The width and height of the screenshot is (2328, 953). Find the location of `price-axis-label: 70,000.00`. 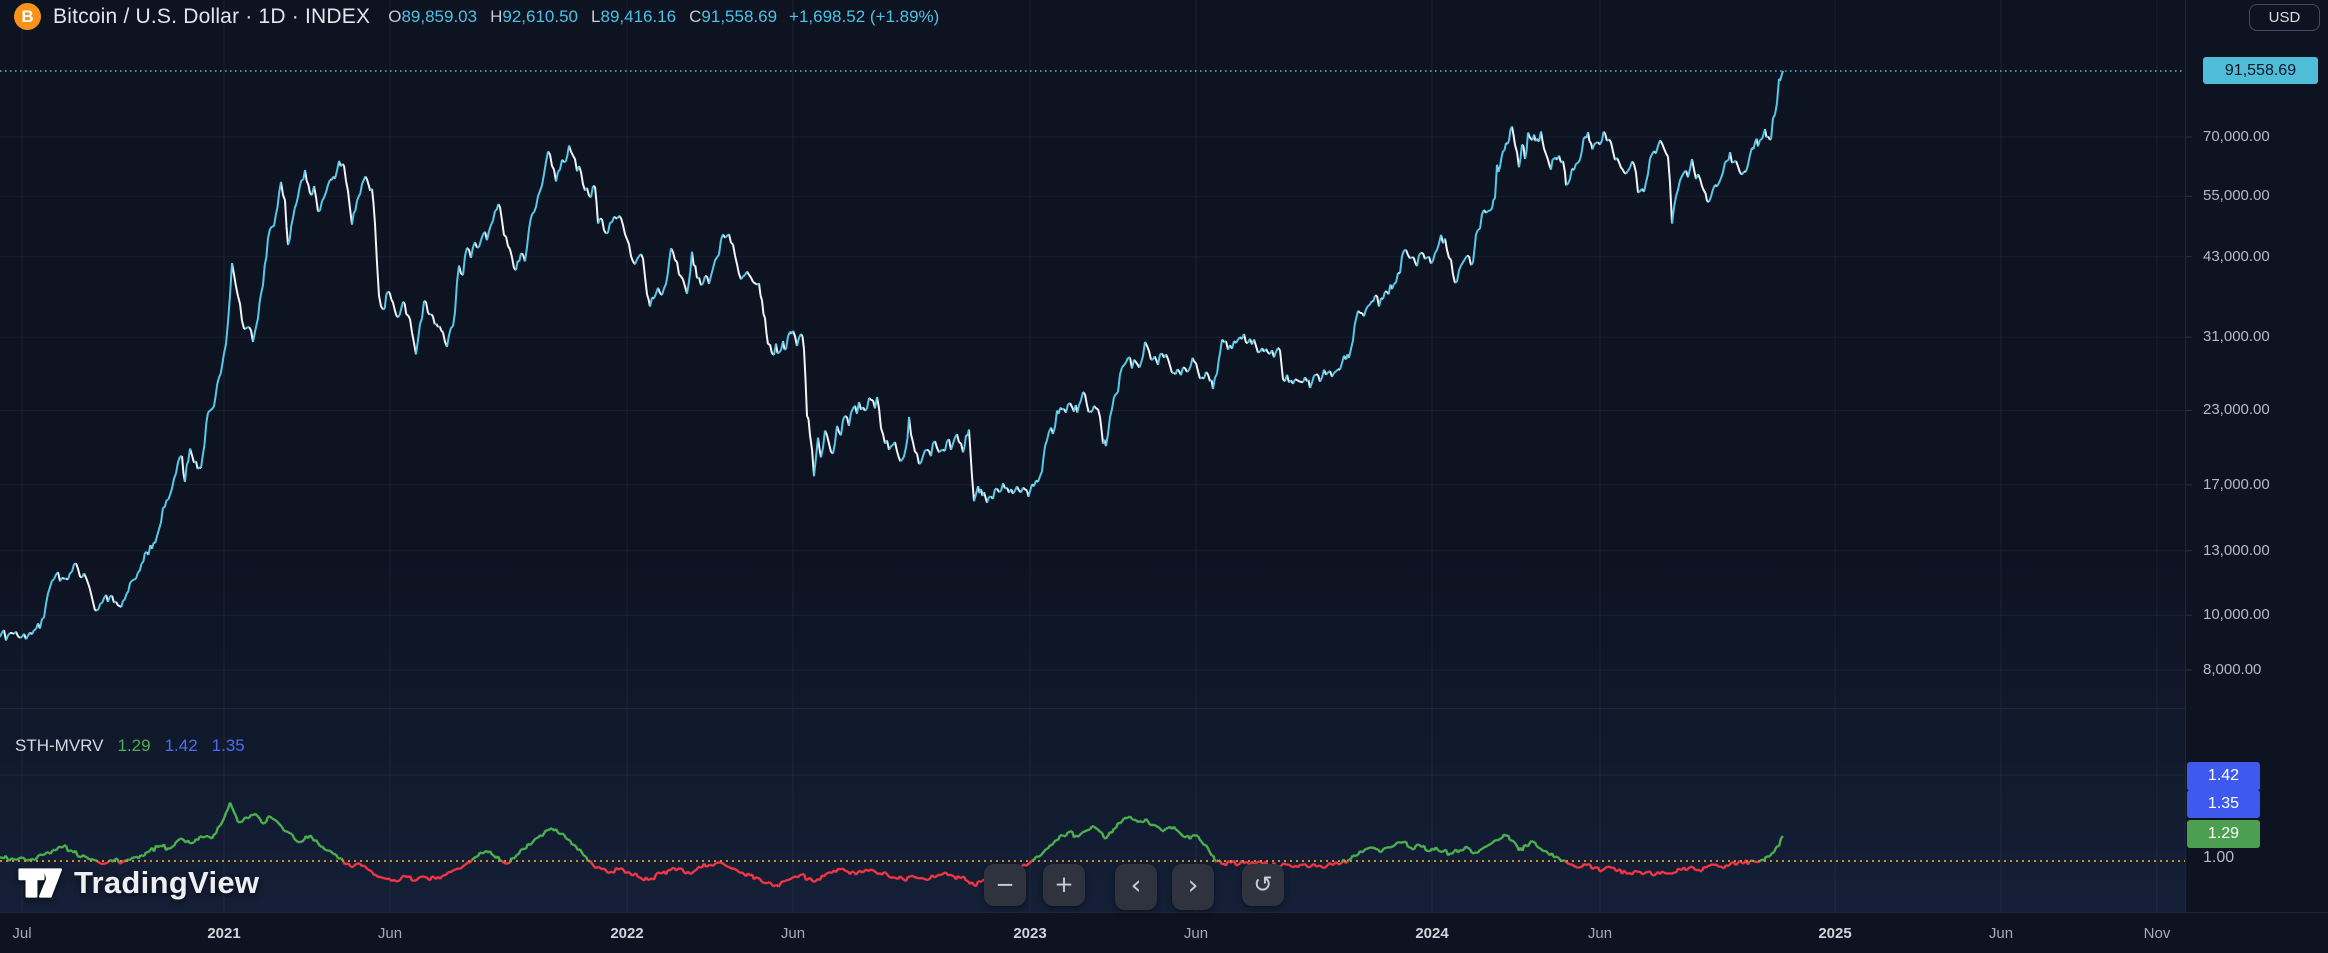

price-axis-label: 70,000.00 is located at coordinates (2236, 136).